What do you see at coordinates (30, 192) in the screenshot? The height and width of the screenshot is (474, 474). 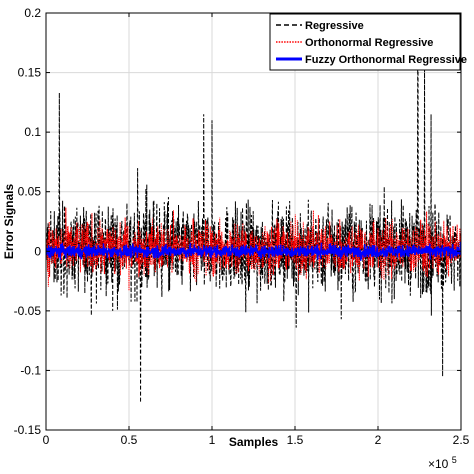 I see `y-tick-label: 0.05` at bounding box center [30, 192].